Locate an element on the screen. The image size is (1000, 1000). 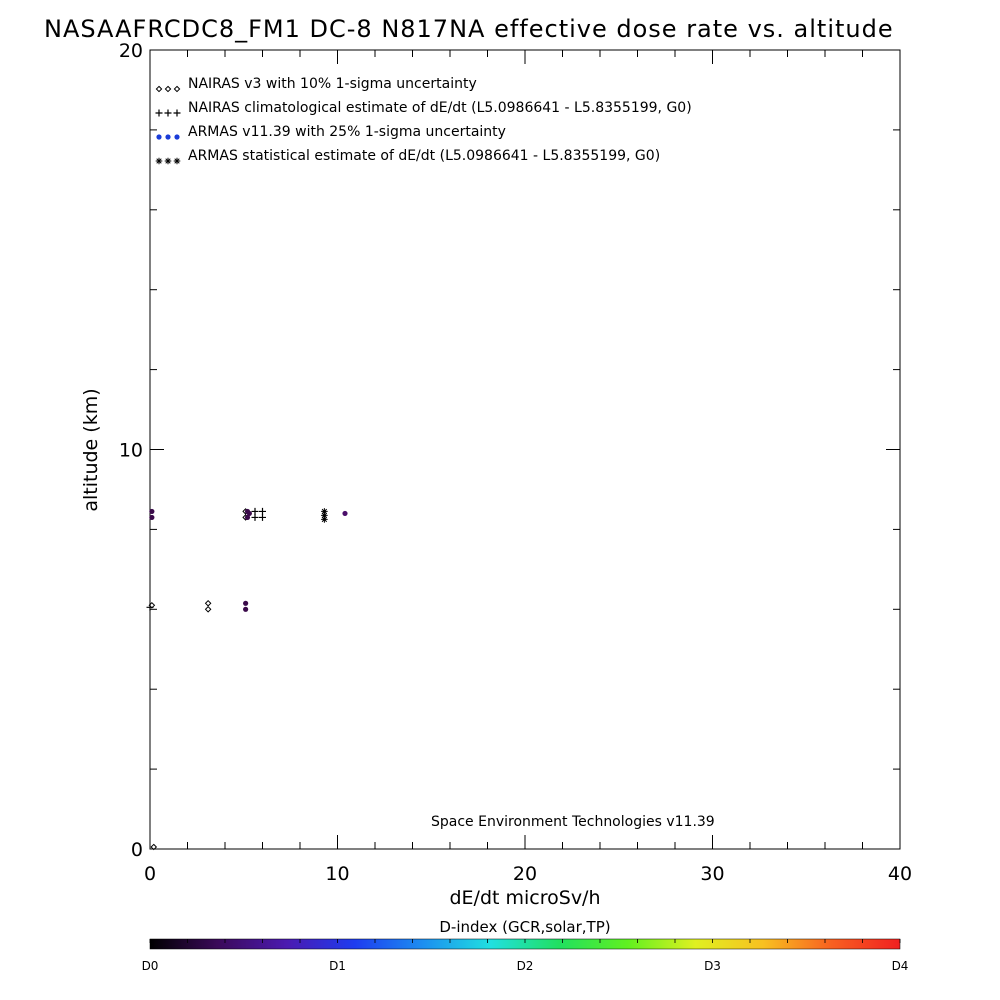
x-axis-label: dE/dt microSv/h is located at coordinates (524, 898).